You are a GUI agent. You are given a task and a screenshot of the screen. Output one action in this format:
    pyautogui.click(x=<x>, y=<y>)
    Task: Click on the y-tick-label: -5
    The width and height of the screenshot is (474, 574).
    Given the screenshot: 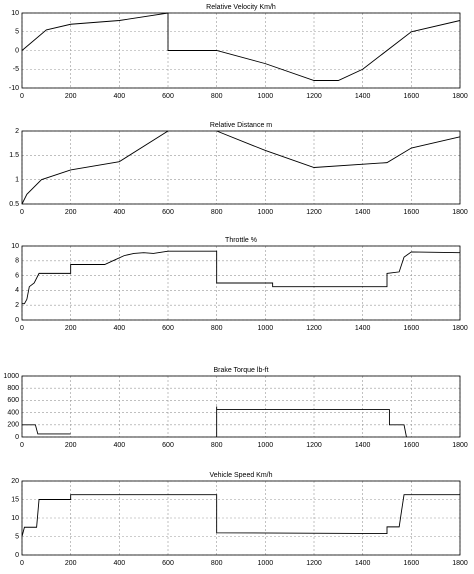 What is the action you would take?
    pyautogui.click(x=16, y=69)
    